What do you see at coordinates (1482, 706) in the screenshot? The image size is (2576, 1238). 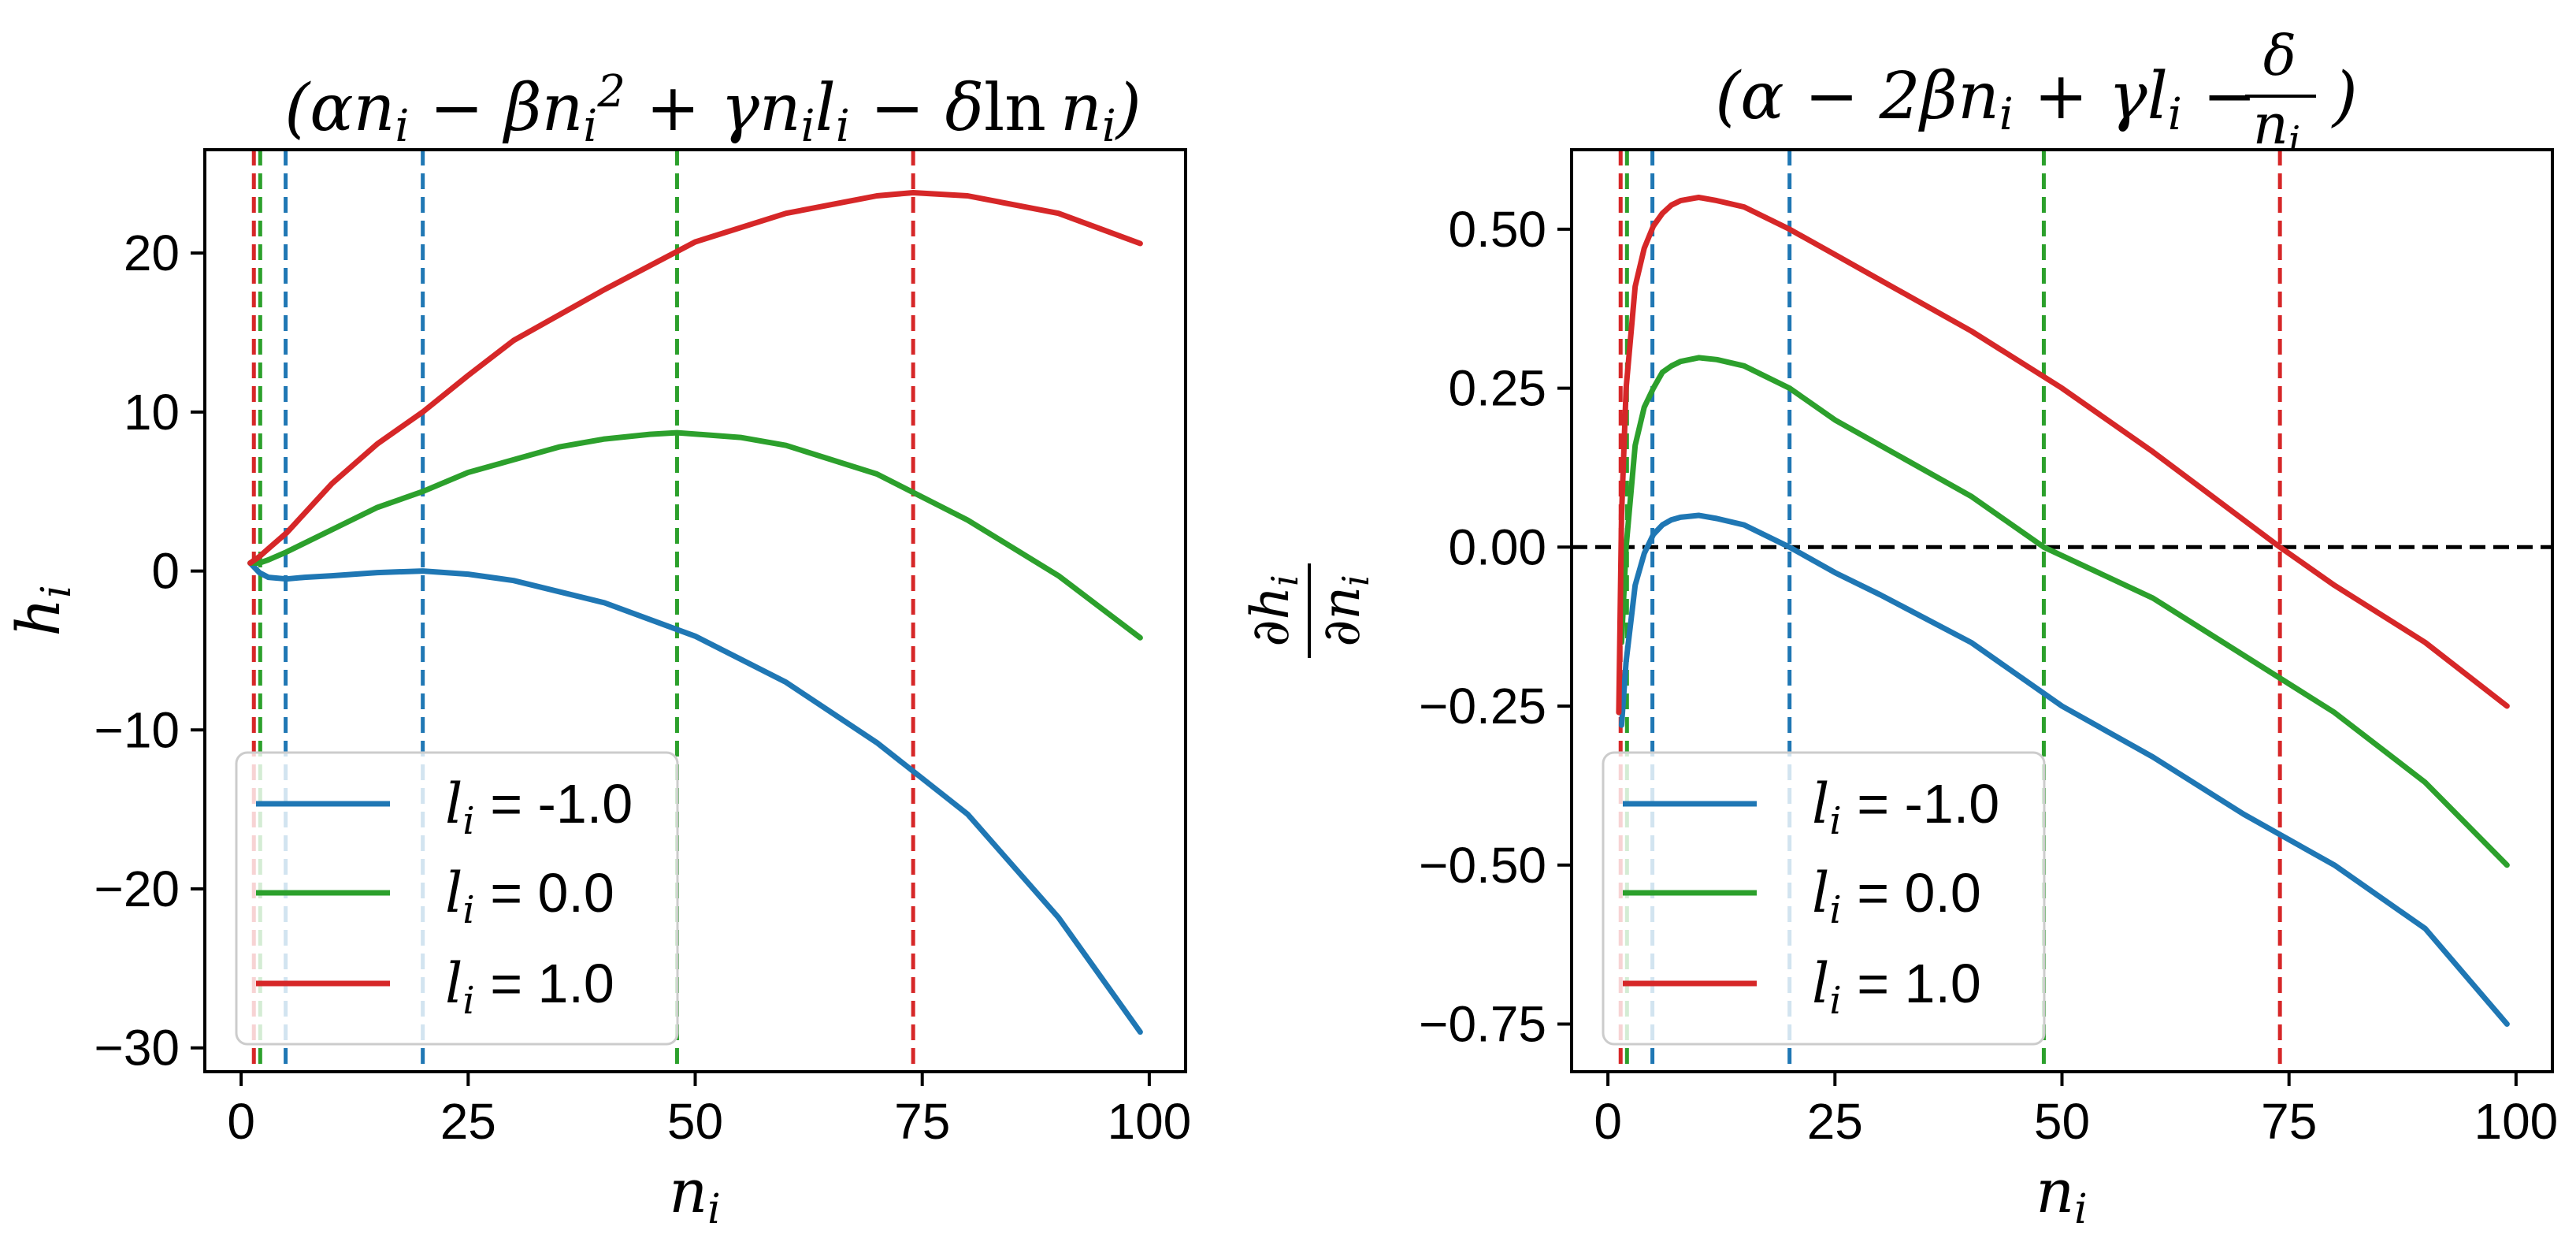 I see `right-y-tick-label-3: −0.25` at bounding box center [1482, 706].